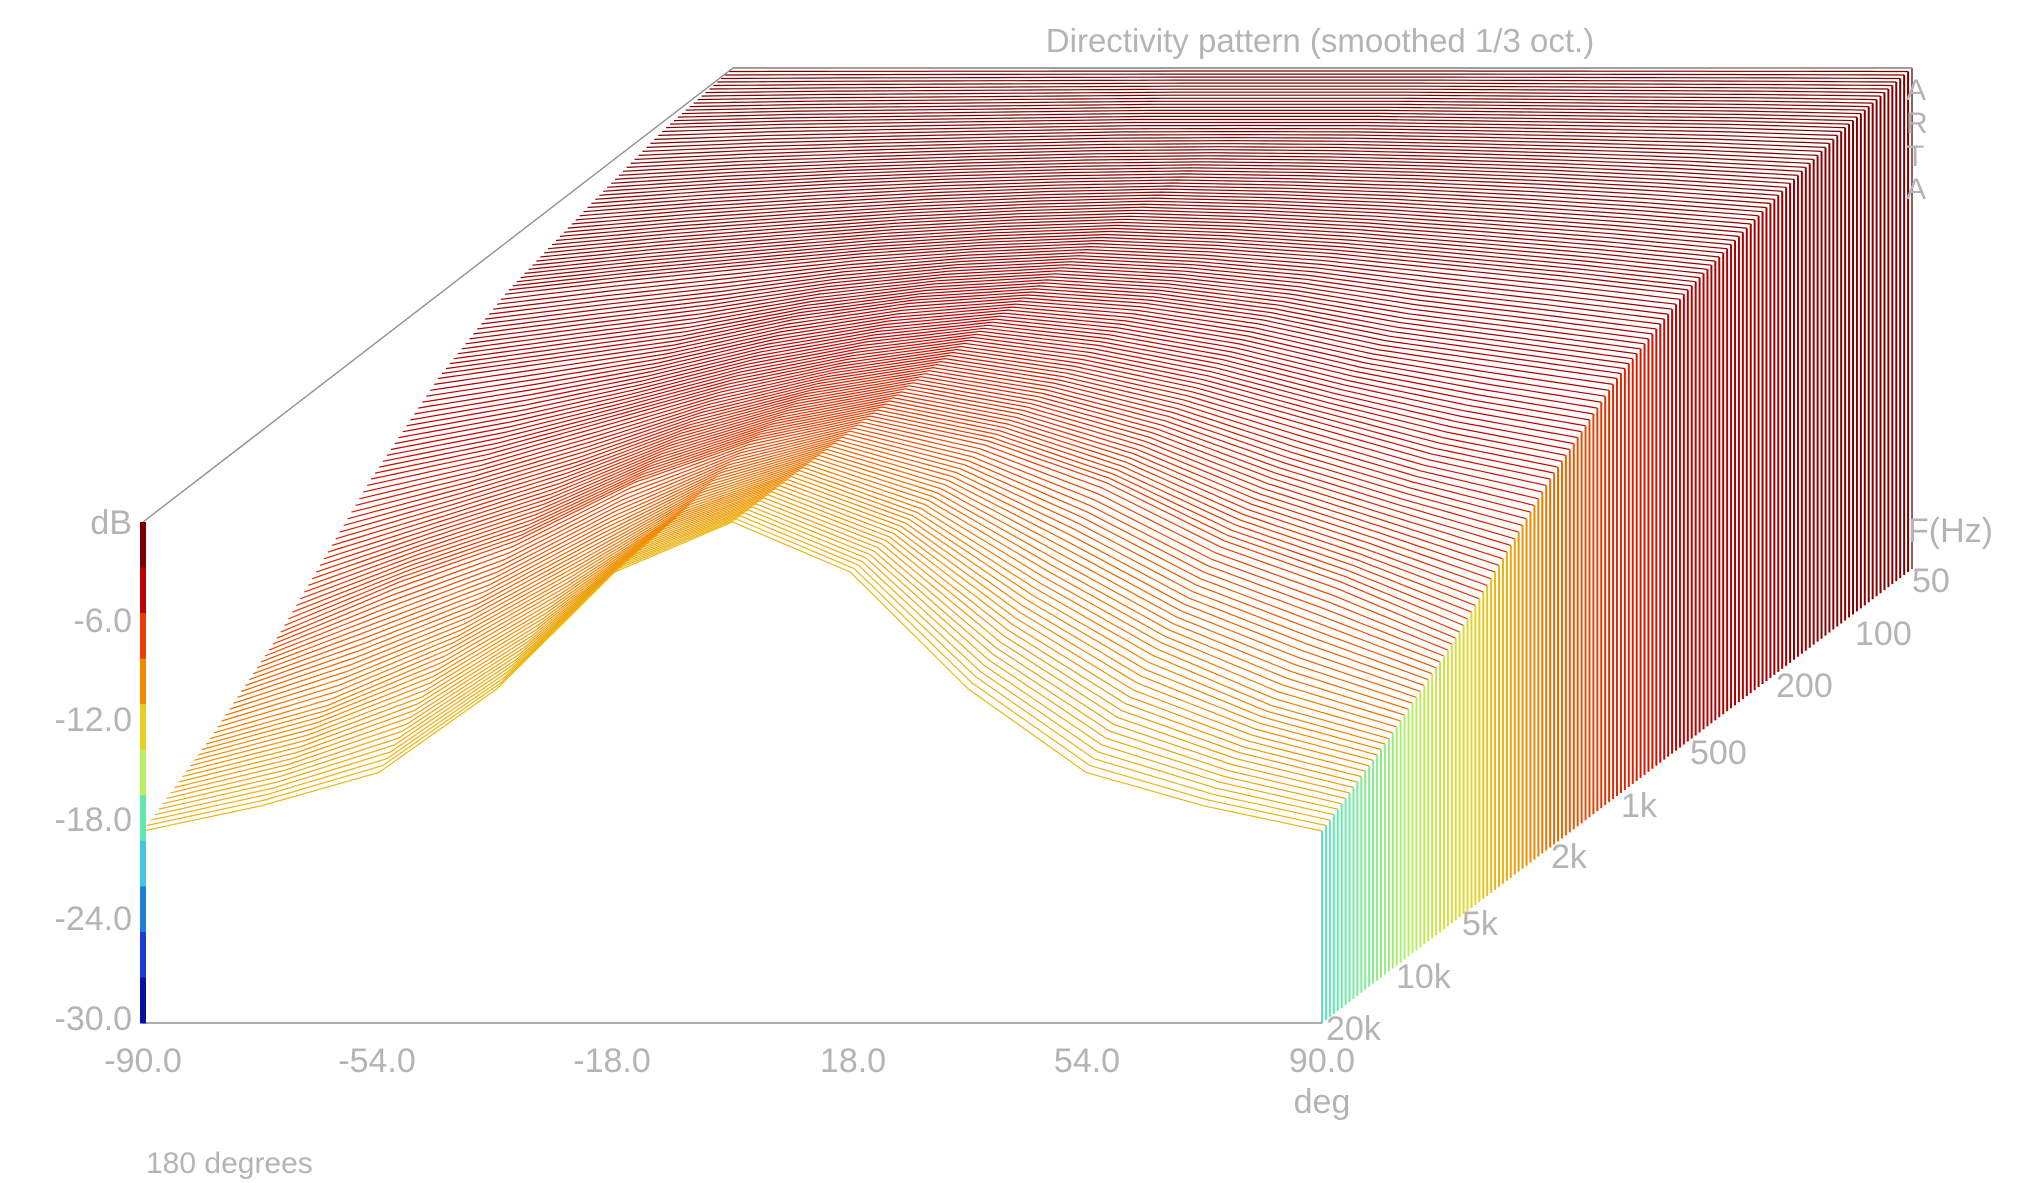 This screenshot has width=2028, height=1183. Describe the element at coordinates (1480, 924) in the screenshot. I see `y-tick: 5k` at that location.